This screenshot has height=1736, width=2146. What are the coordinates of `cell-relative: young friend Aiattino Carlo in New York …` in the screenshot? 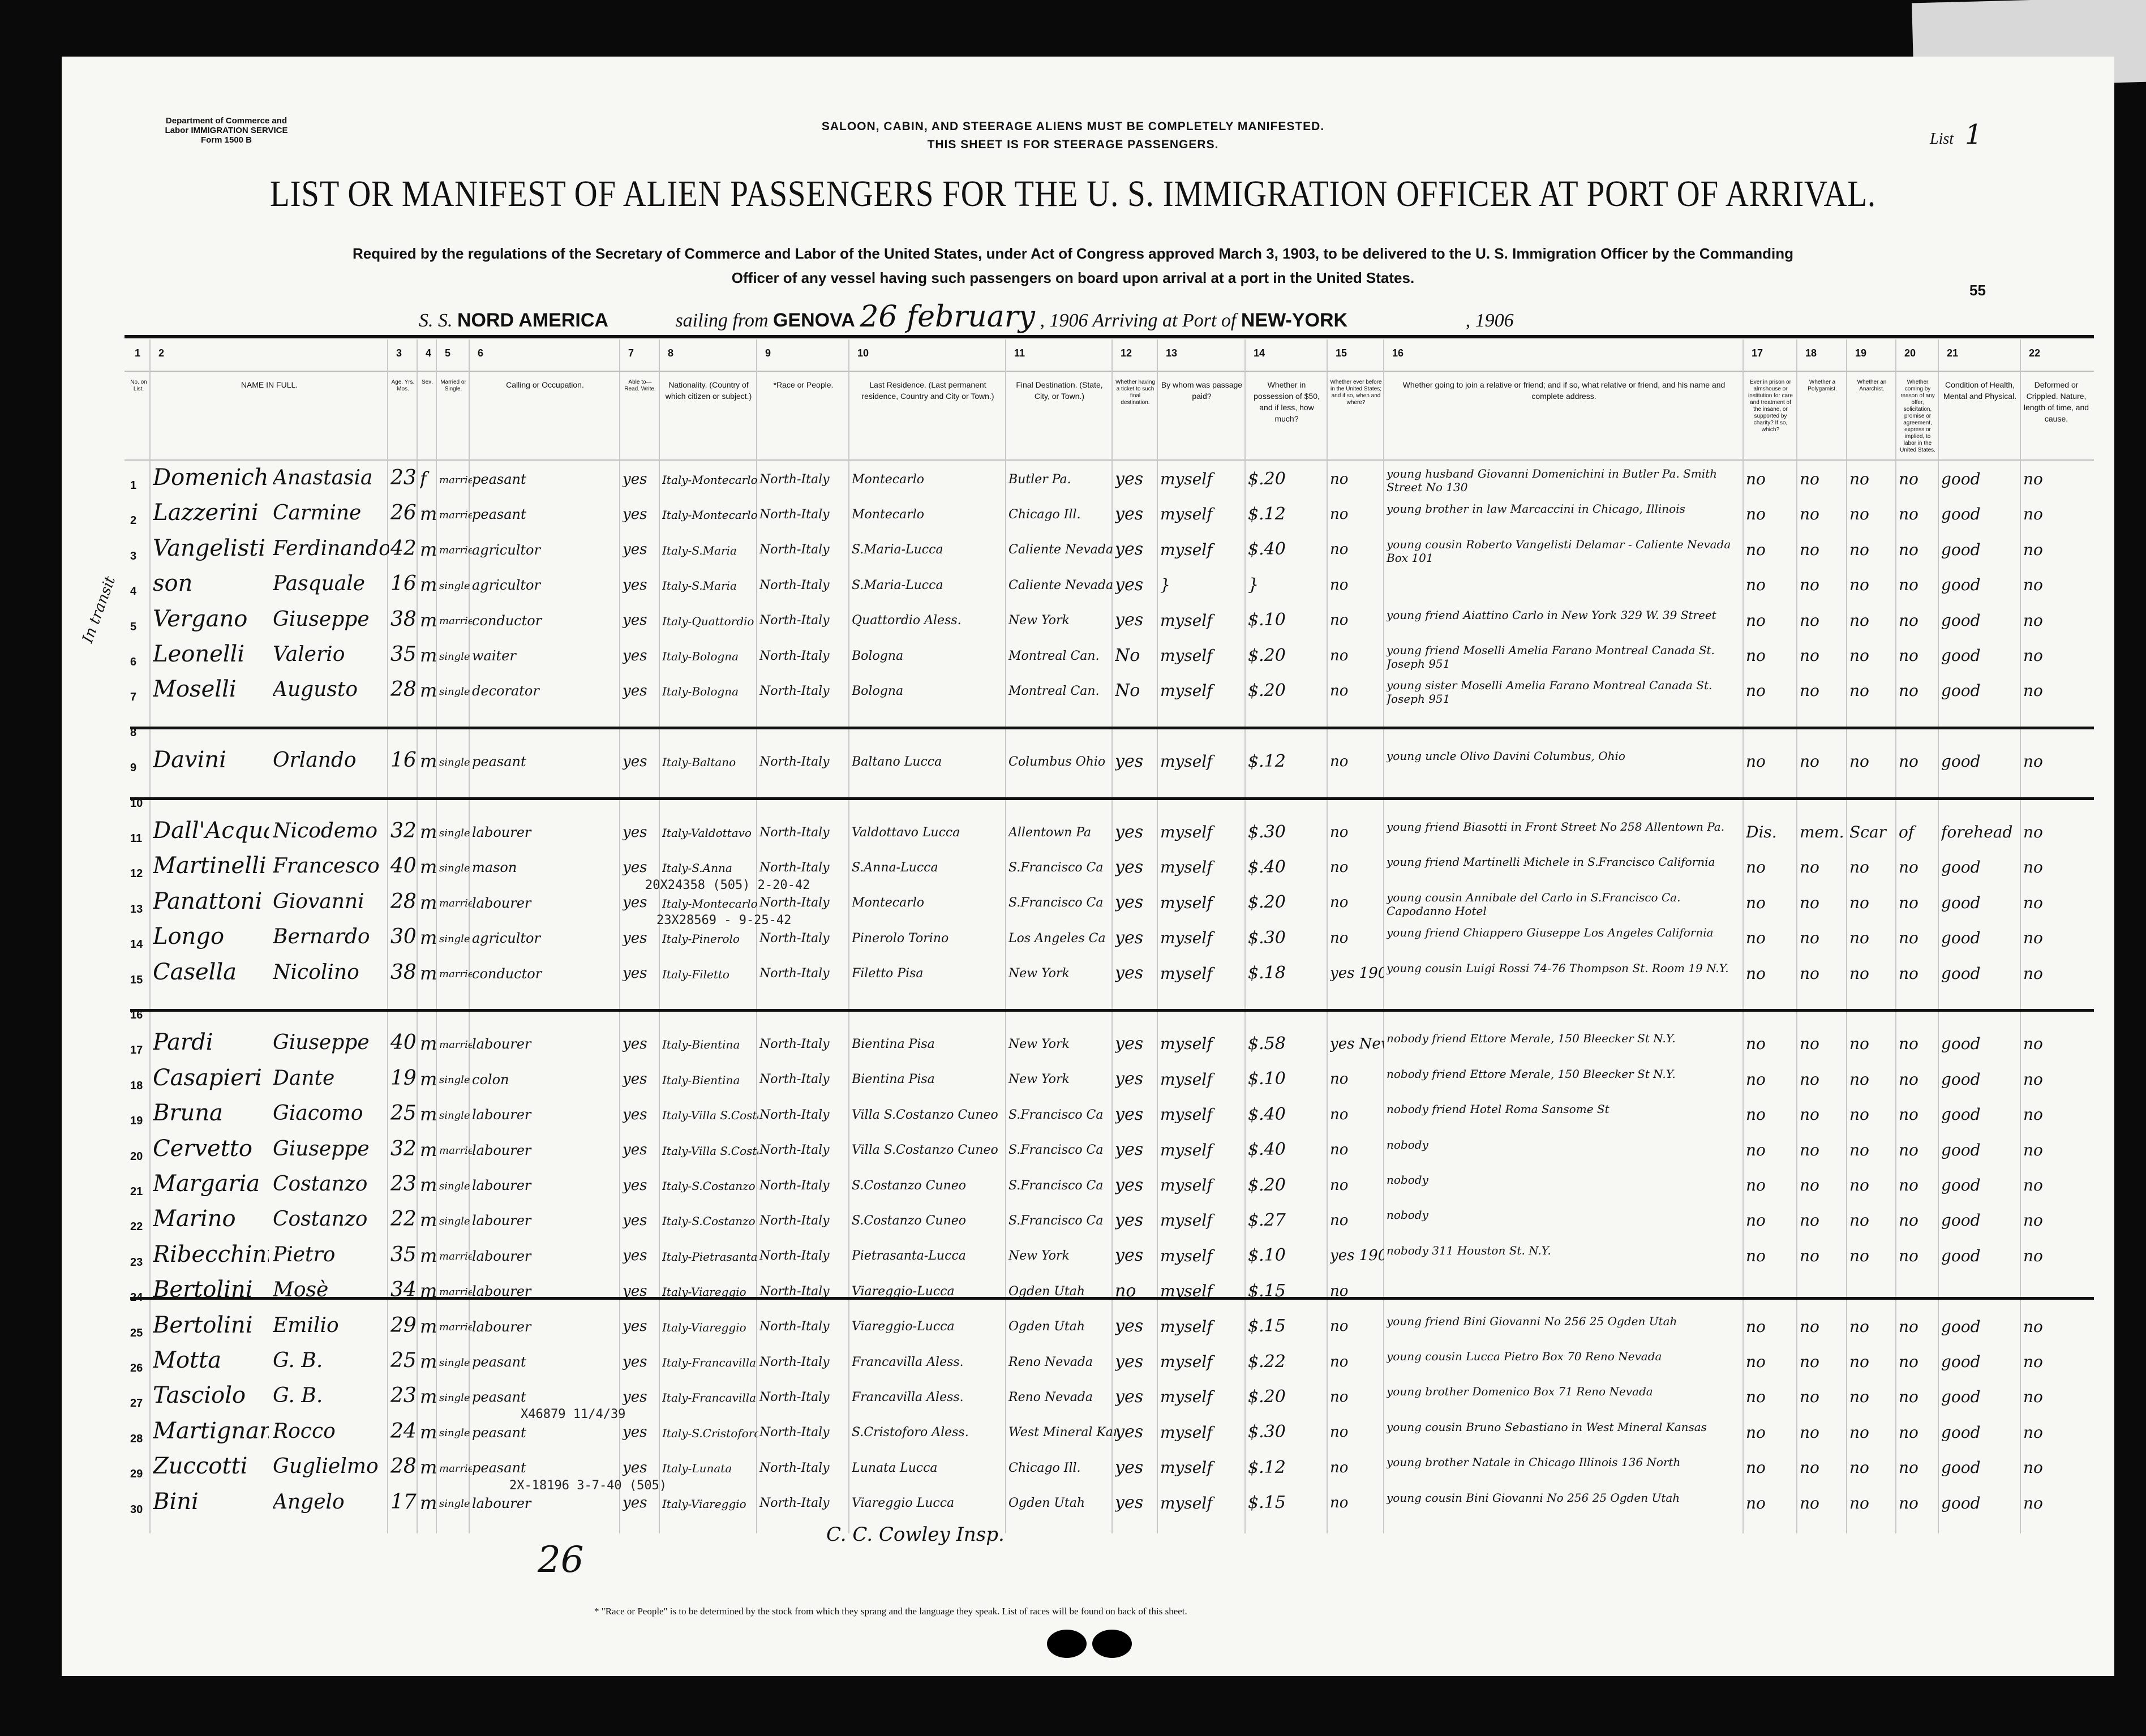 It's located at (1552, 615).